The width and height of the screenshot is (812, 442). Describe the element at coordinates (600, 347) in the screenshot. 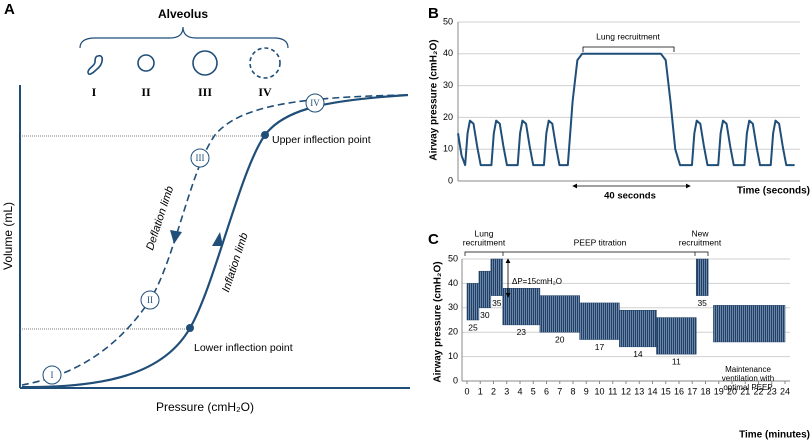

I see `value-label: 17` at that location.